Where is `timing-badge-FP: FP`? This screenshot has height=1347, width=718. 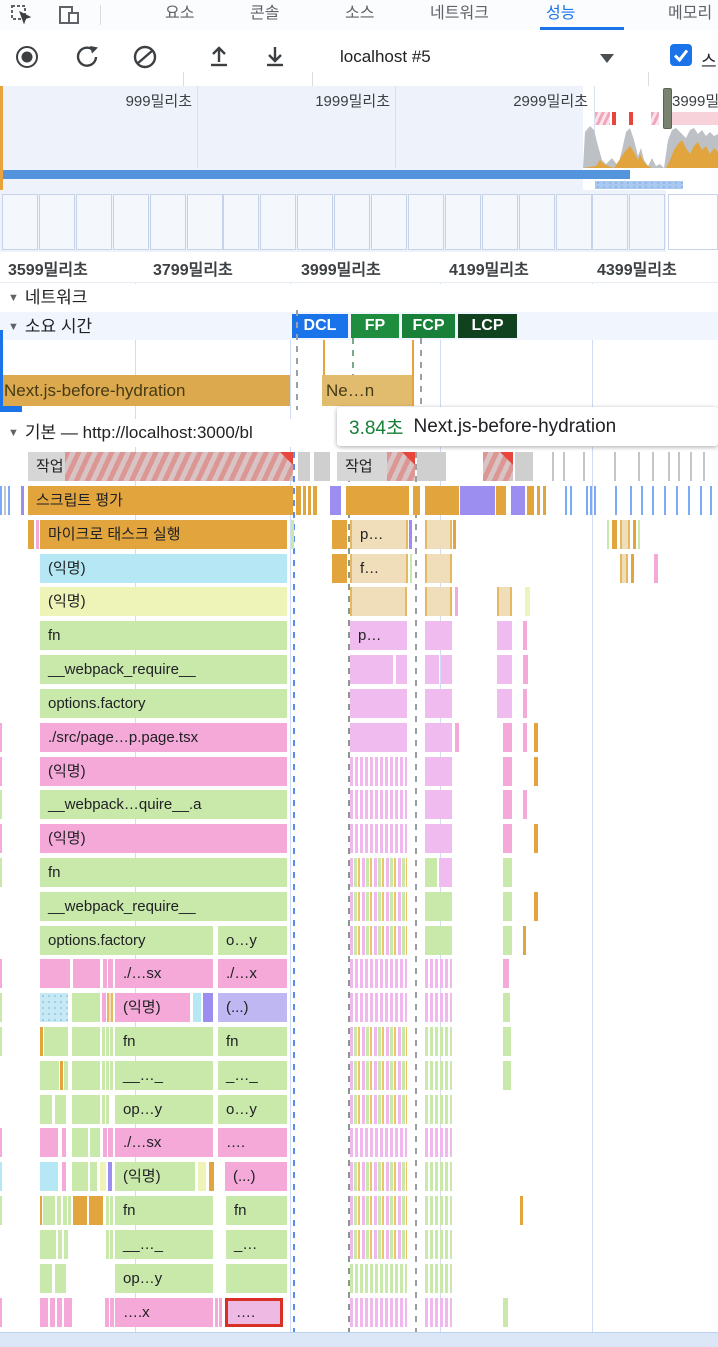 timing-badge-FP: FP is located at coordinates (375, 326).